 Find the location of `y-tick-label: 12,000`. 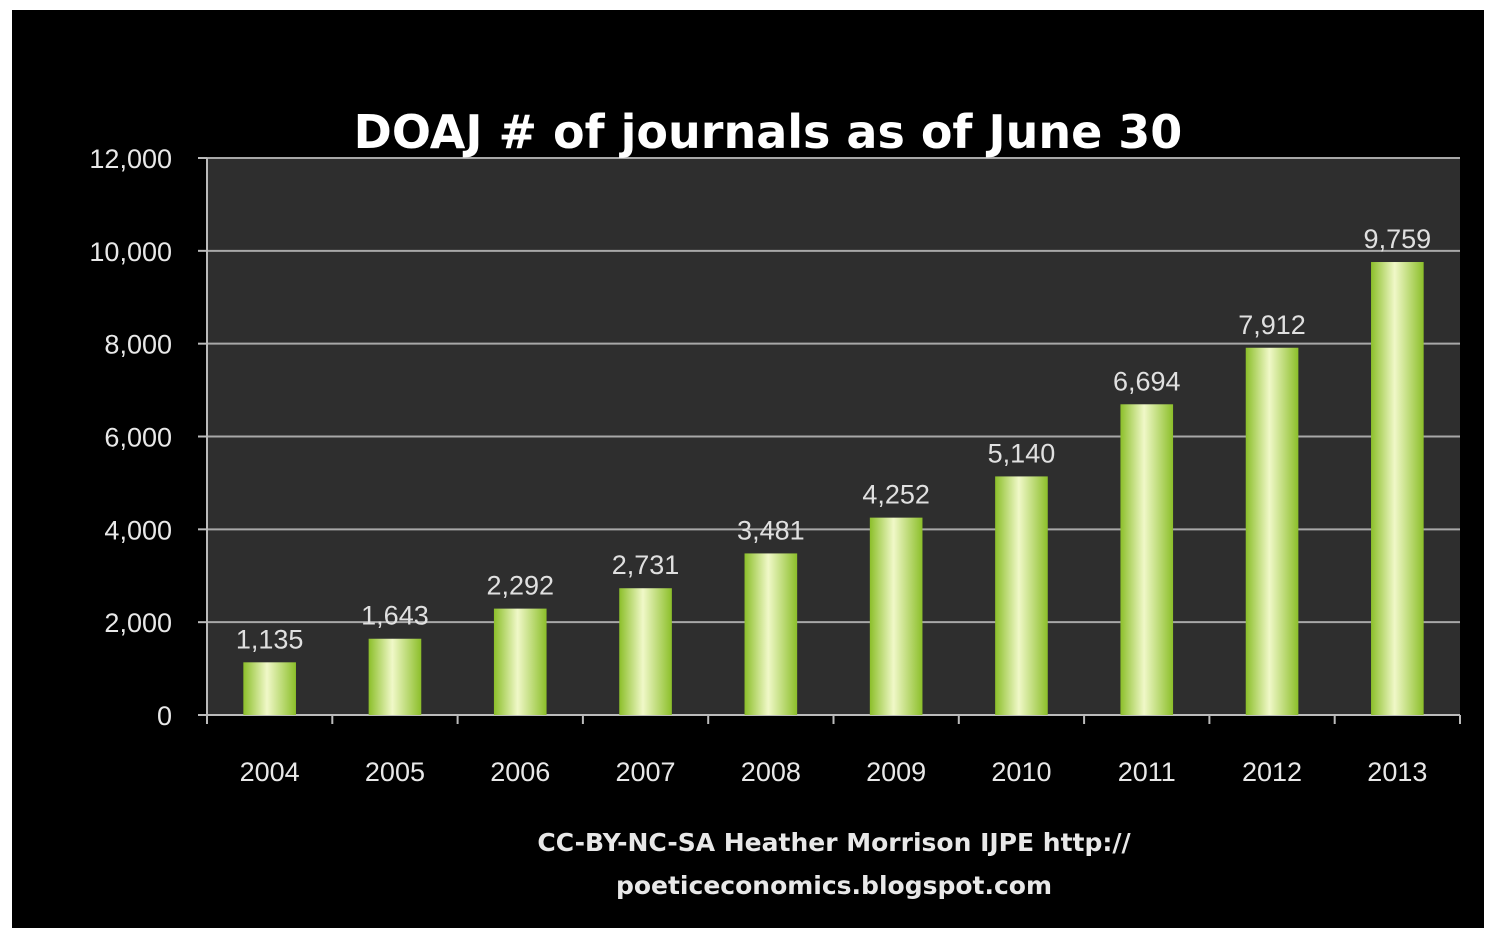

y-tick-label: 12,000 is located at coordinates (130, 159).